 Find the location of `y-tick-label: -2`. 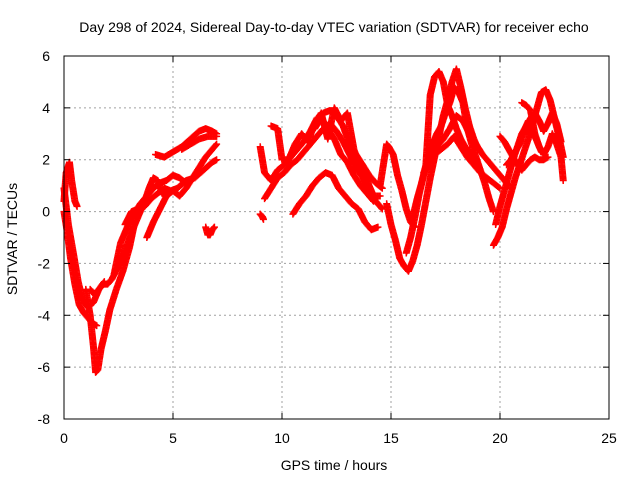

y-tick-label: -2 is located at coordinates (44, 263).